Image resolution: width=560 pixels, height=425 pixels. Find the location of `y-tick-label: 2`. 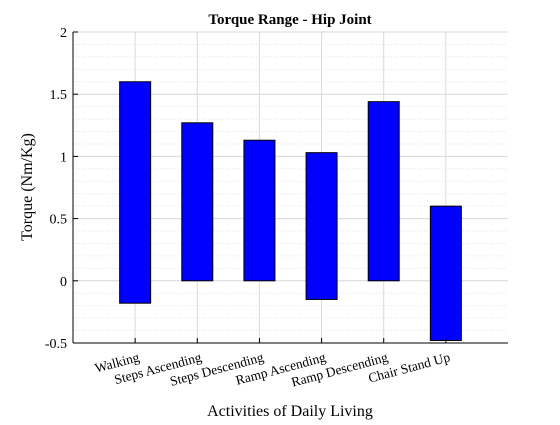

y-tick-label: 2 is located at coordinates (63, 33).